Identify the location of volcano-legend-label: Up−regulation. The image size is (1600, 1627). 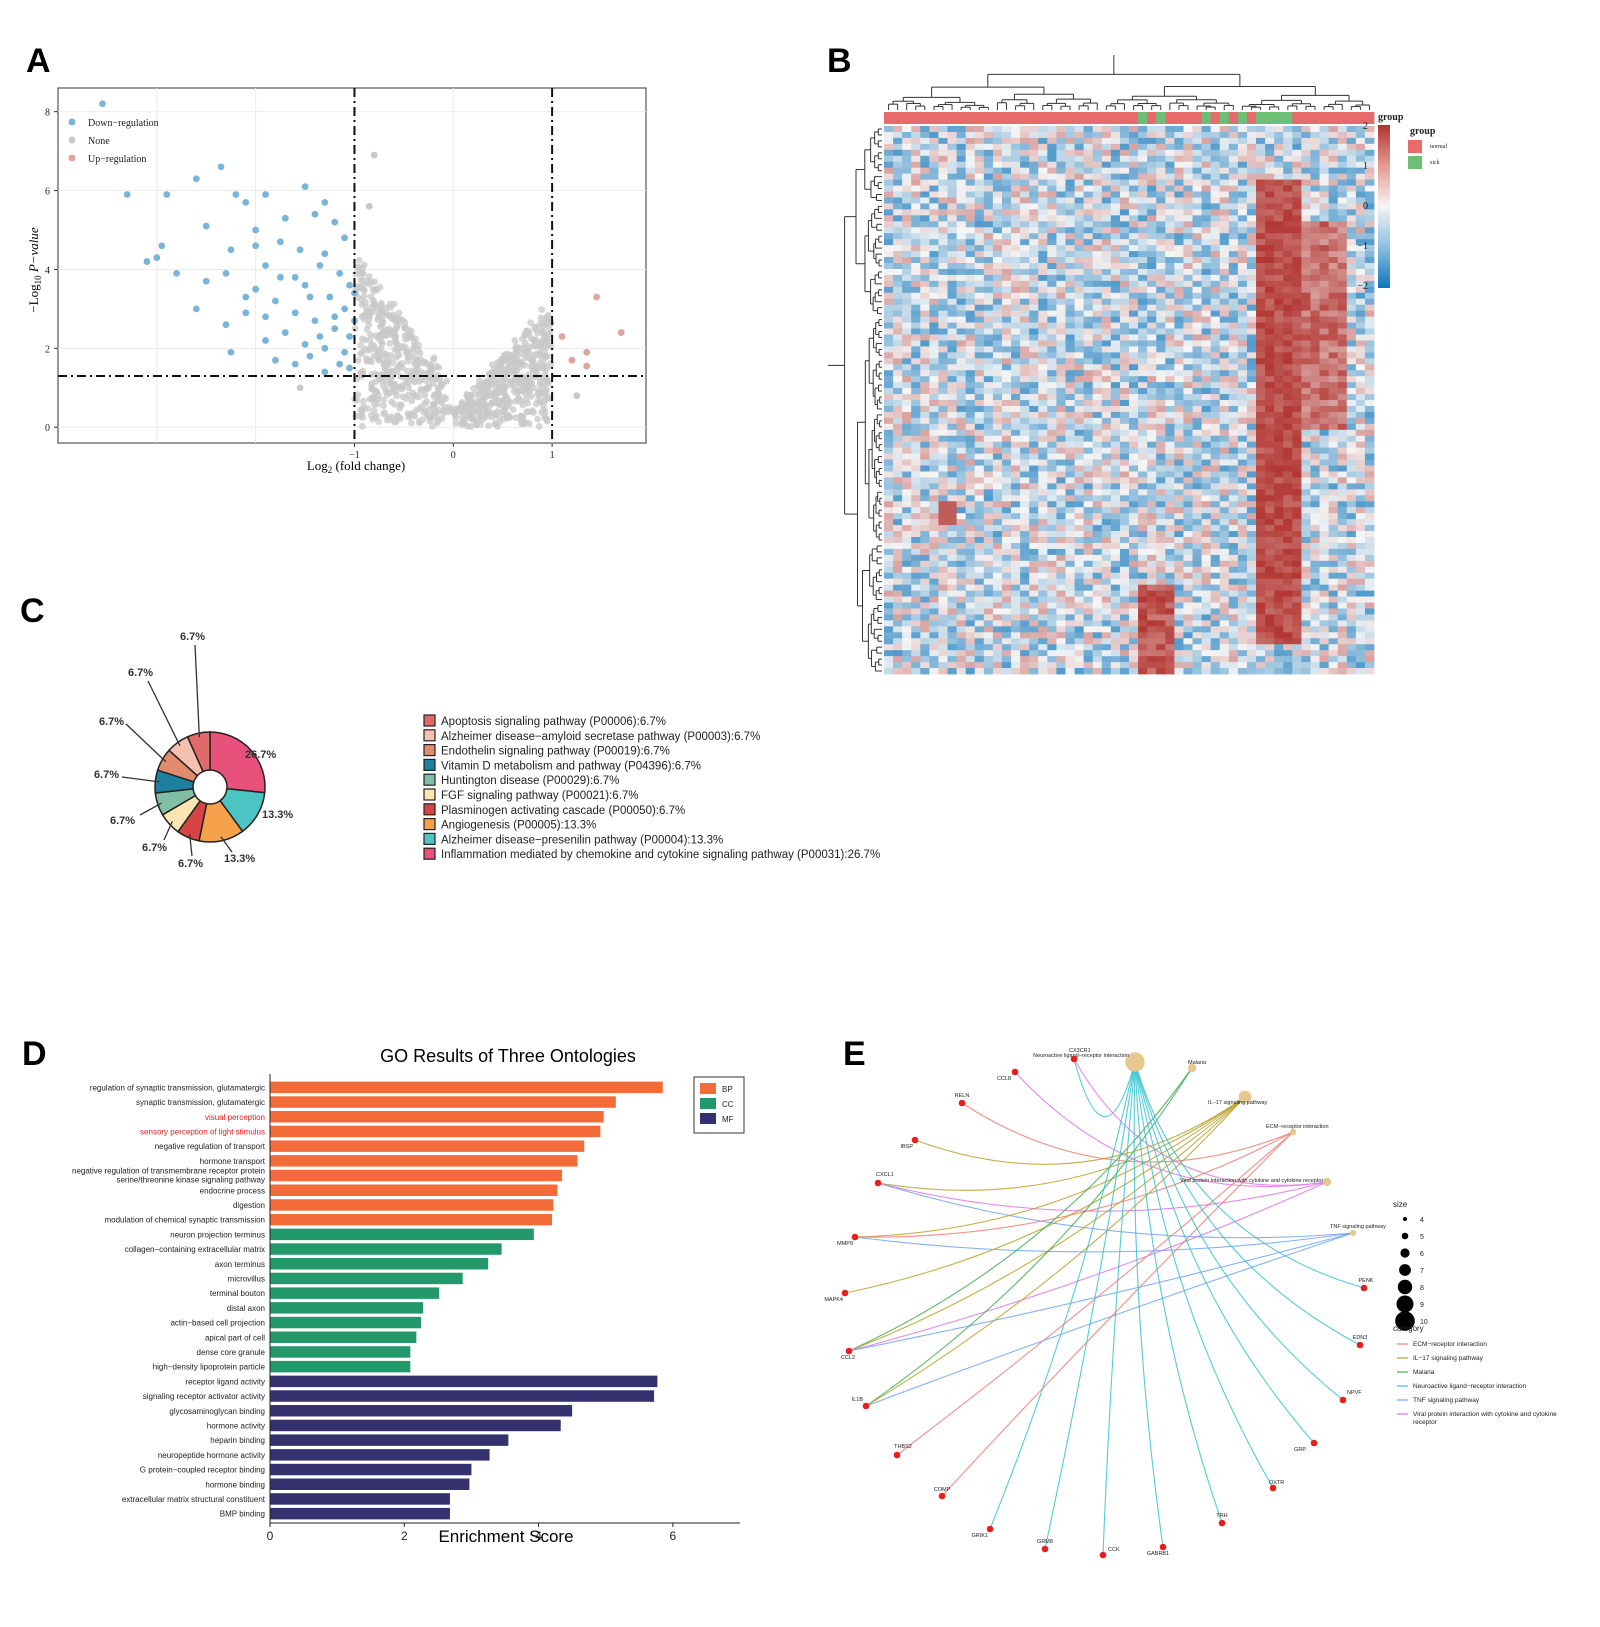
(117, 159).